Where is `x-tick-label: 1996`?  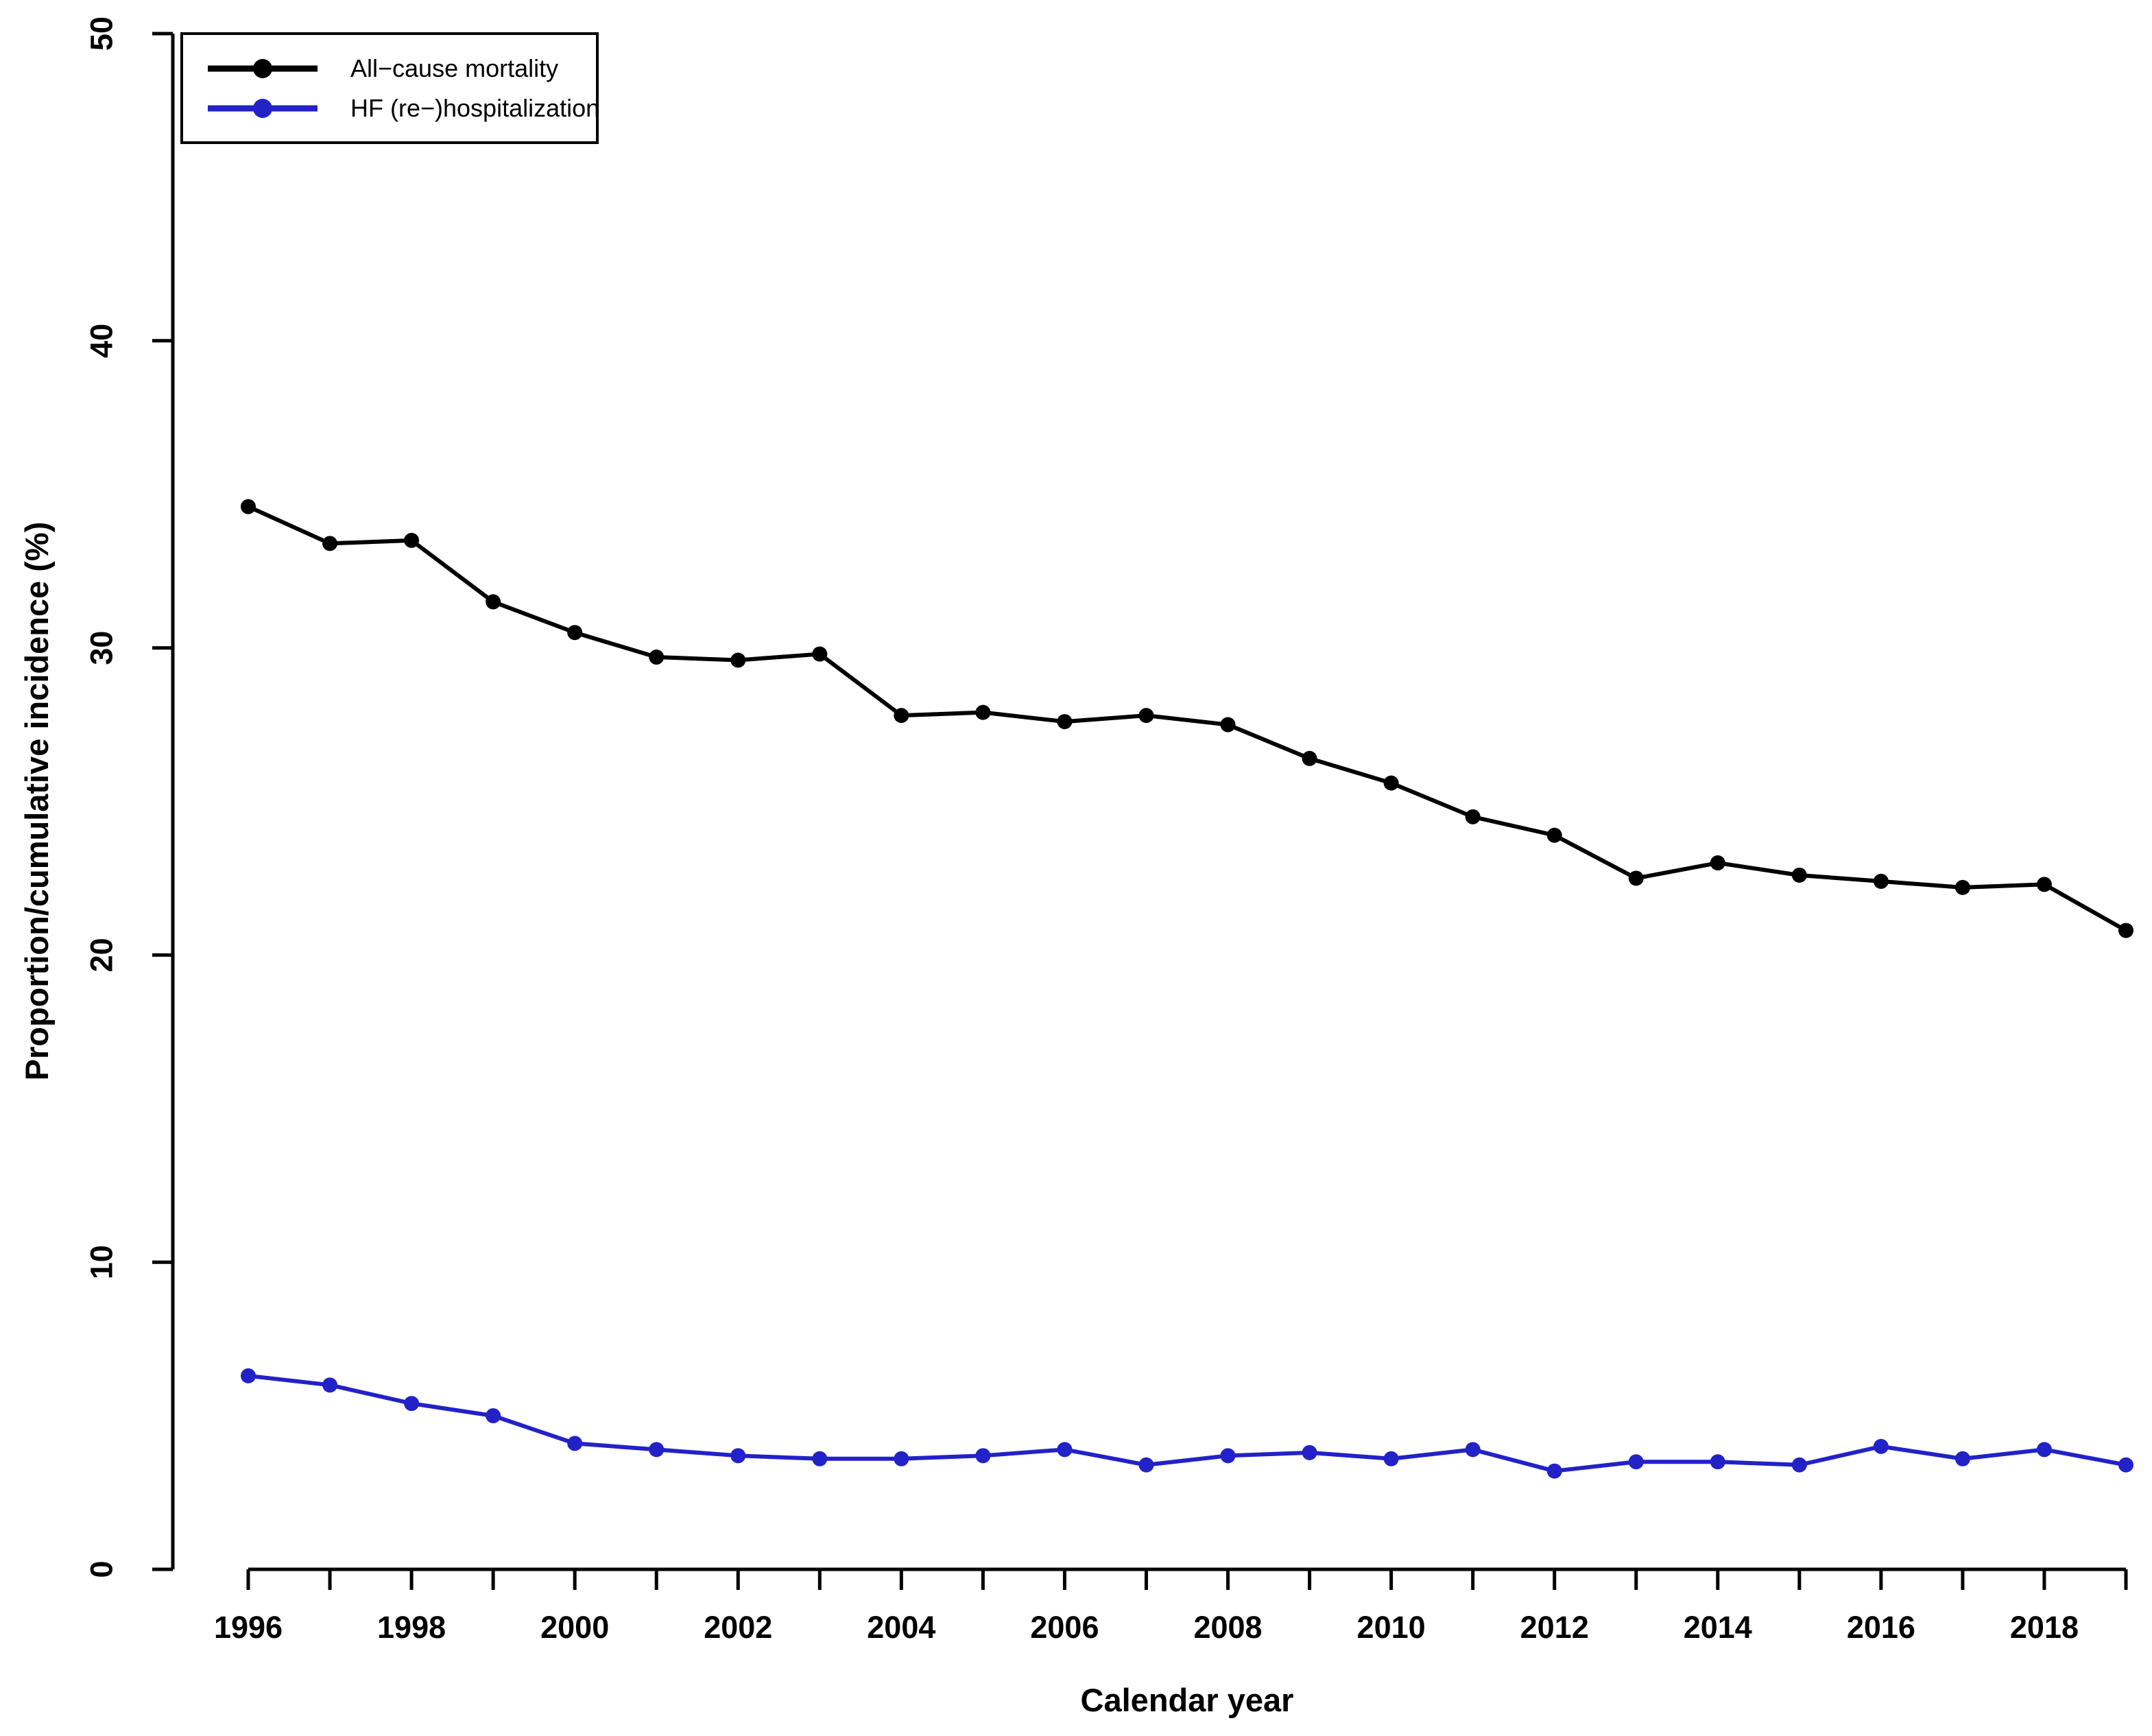
x-tick-label: 1996 is located at coordinates (249, 1627).